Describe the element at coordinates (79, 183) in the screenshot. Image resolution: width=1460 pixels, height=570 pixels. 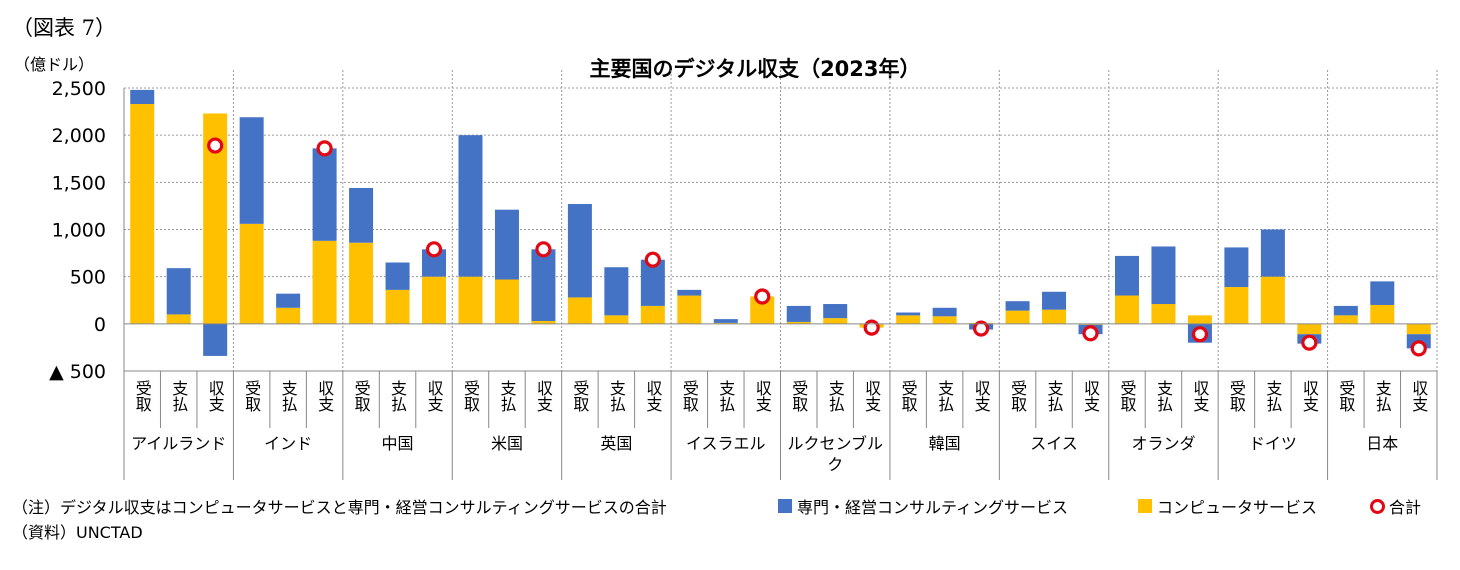
I see `y-tick-label: 1,500` at that location.